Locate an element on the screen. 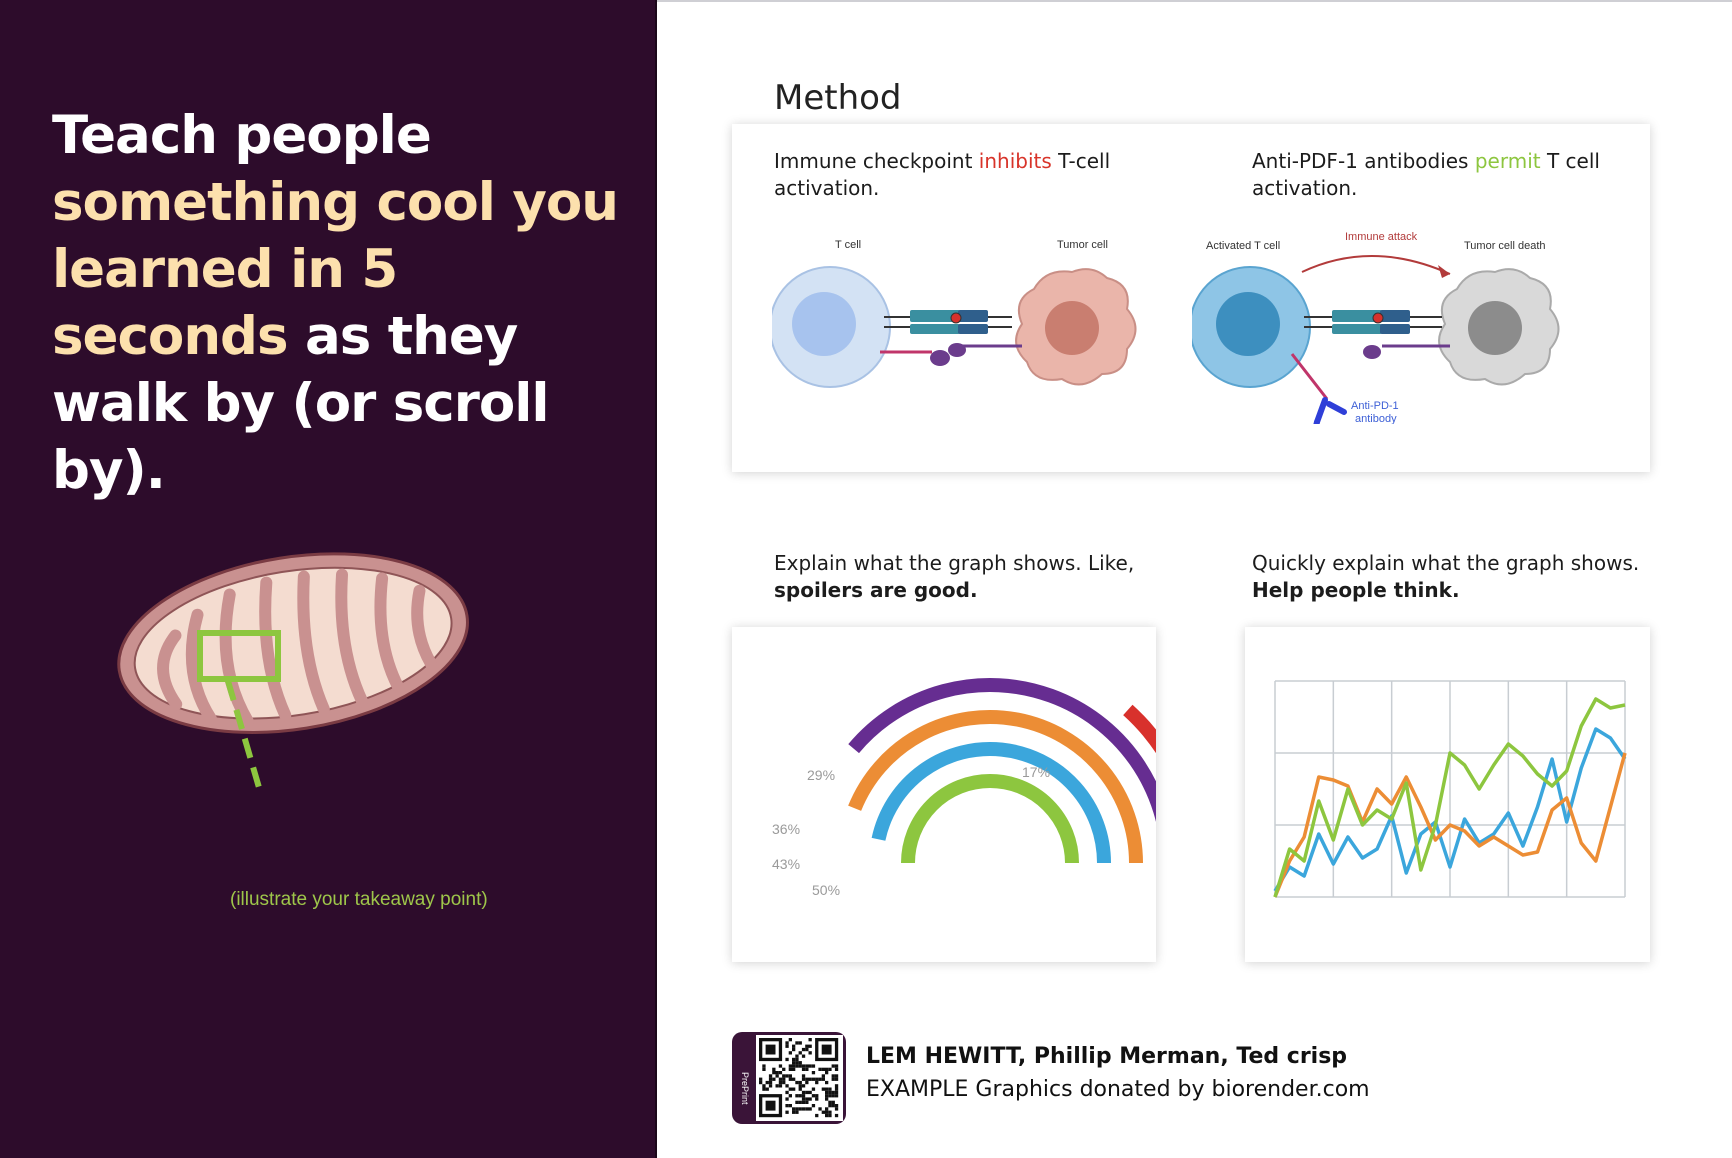 Image resolution: width=1732 pixels, height=1158 pixels. t-cell-nucleus is located at coordinates (824, 324).